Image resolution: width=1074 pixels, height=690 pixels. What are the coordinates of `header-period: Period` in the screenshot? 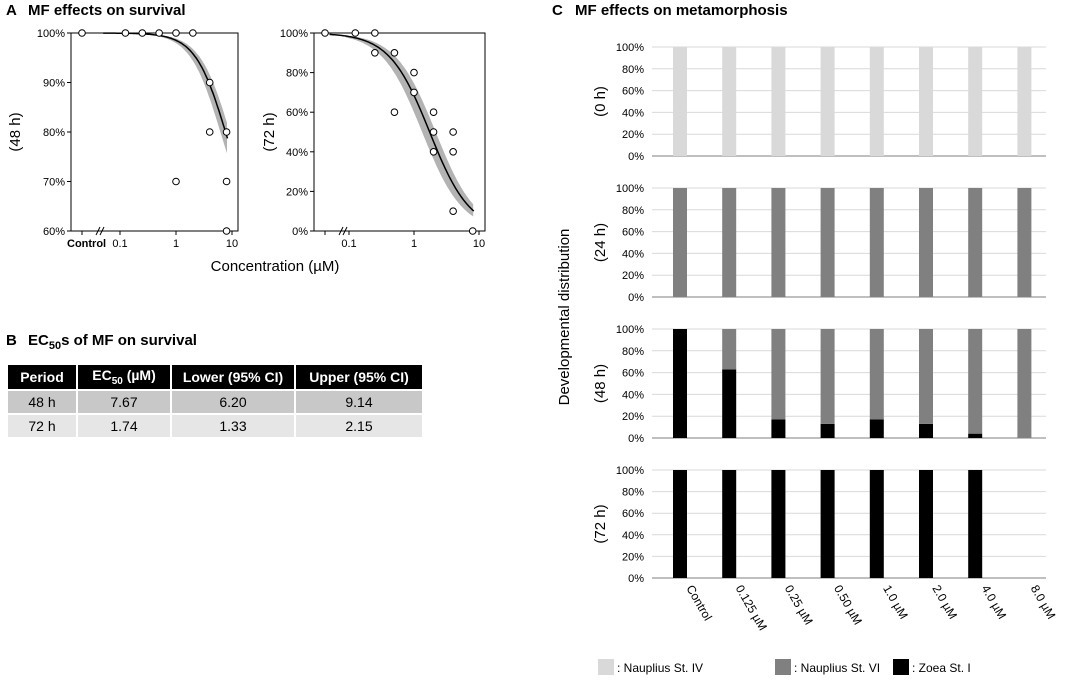 It's located at (42, 377).